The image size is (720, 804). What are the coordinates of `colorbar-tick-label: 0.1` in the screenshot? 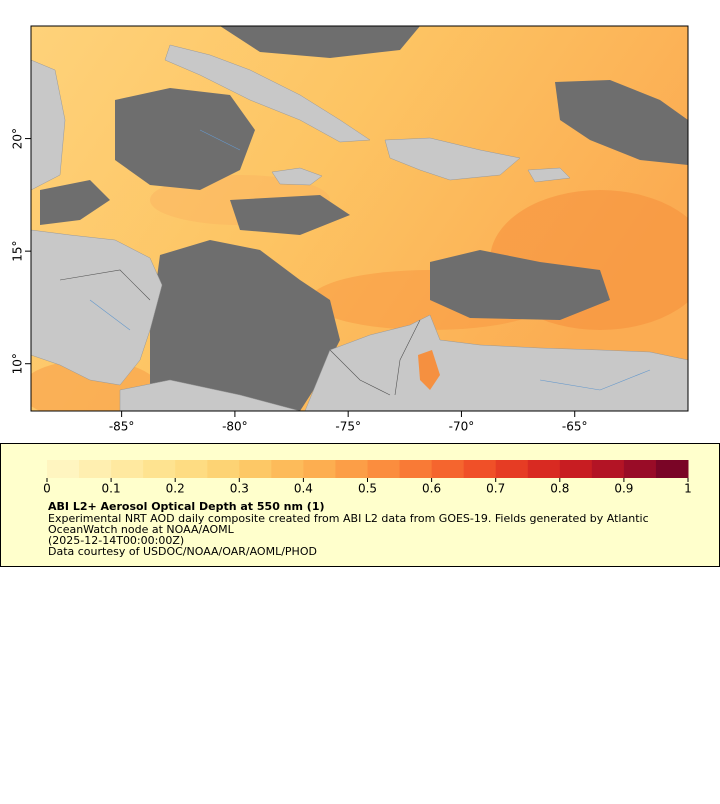 It's located at (111, 489).